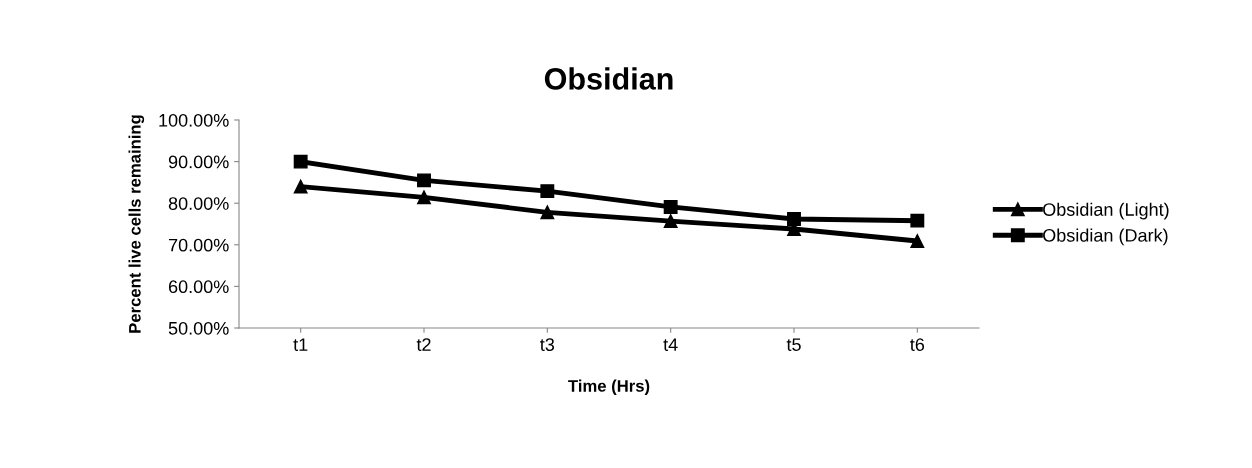 Image resolution: width=1252 pixels, height=468 pixels. What do you see at coordinates (609, 387) in the screenshot?
I see `x-axis-title: Time (Hrs)` at bounding box center [609, 387].